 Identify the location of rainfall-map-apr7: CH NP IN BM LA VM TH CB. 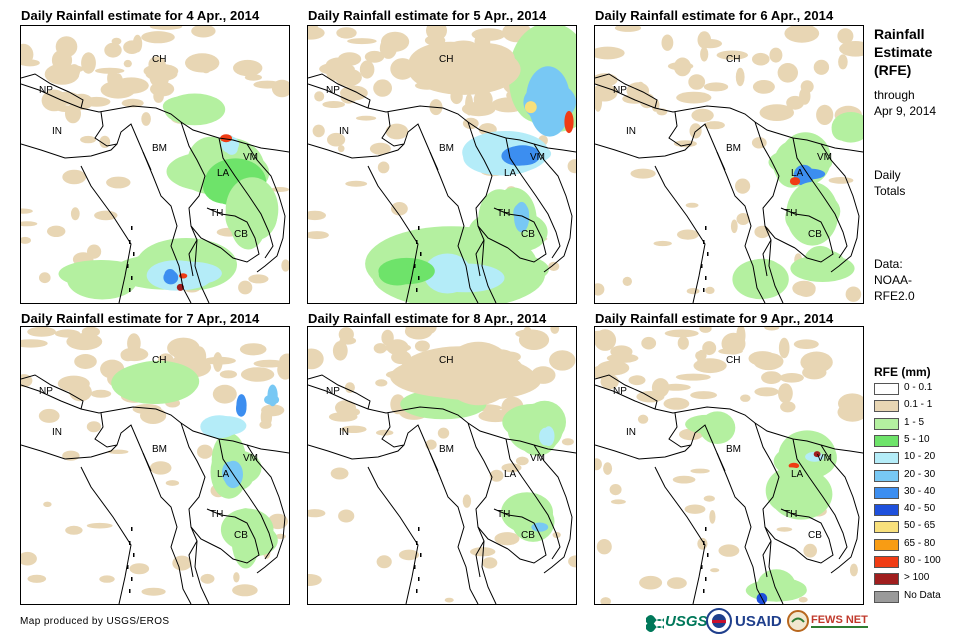
(155, 465).